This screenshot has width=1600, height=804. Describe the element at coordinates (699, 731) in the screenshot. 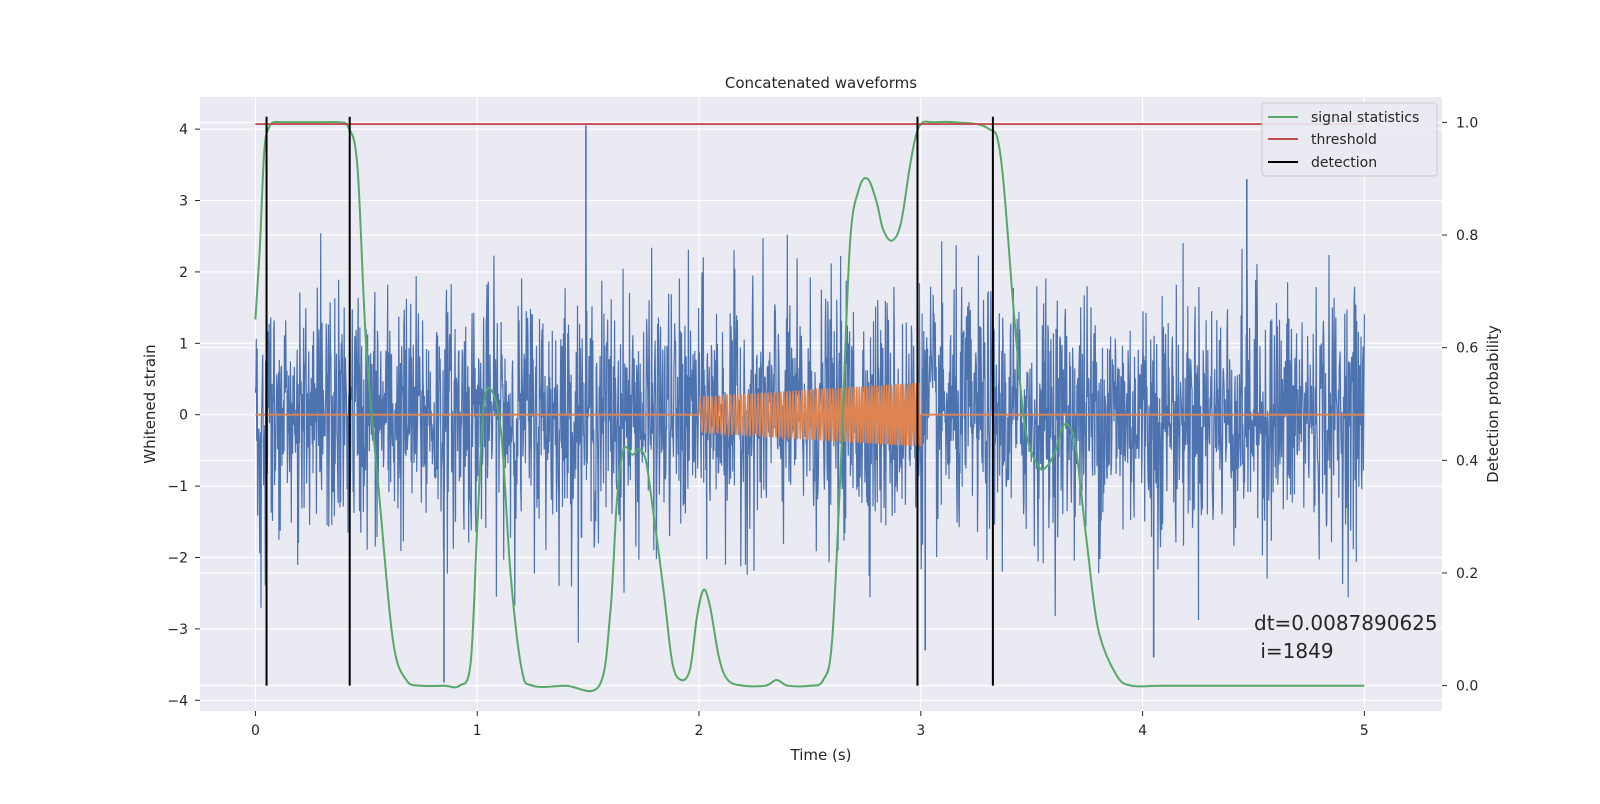

I see `x-tick-label: 2` at that location.